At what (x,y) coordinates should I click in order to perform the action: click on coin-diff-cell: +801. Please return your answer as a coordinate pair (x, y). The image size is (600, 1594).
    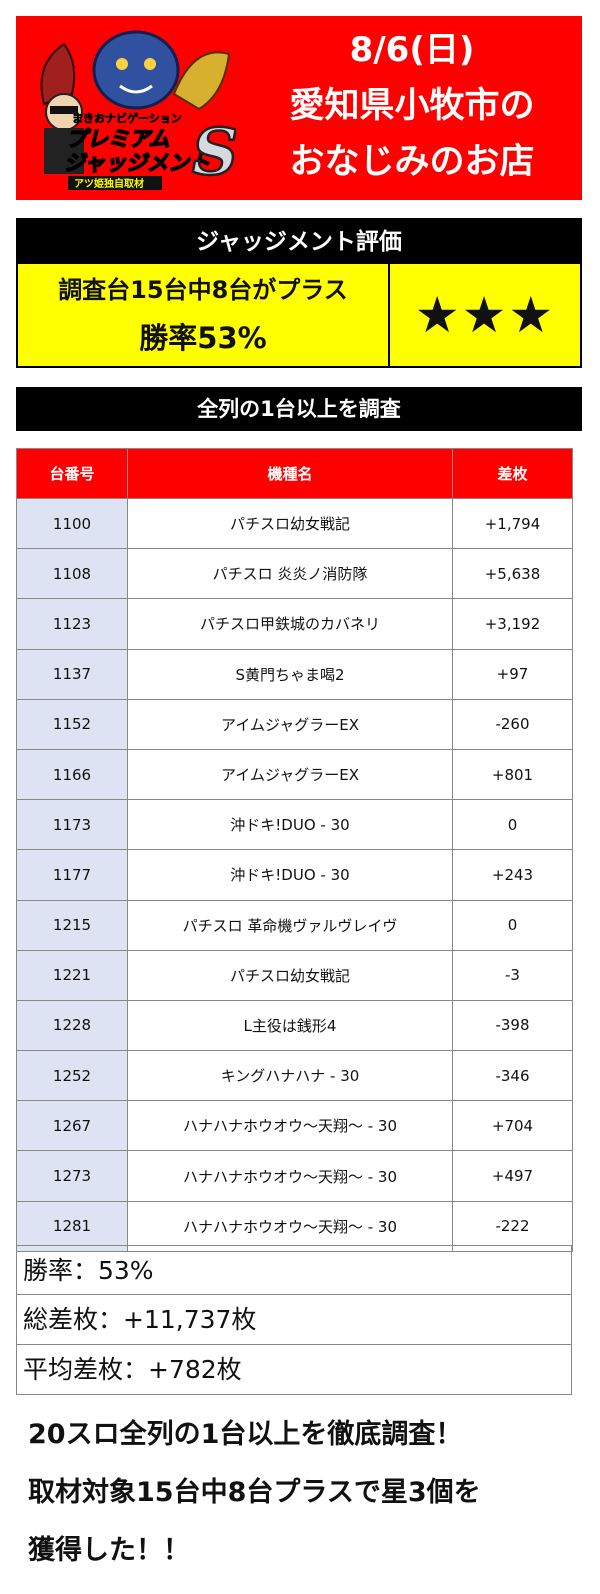
    Looking at the image, I should click on (512, 774).